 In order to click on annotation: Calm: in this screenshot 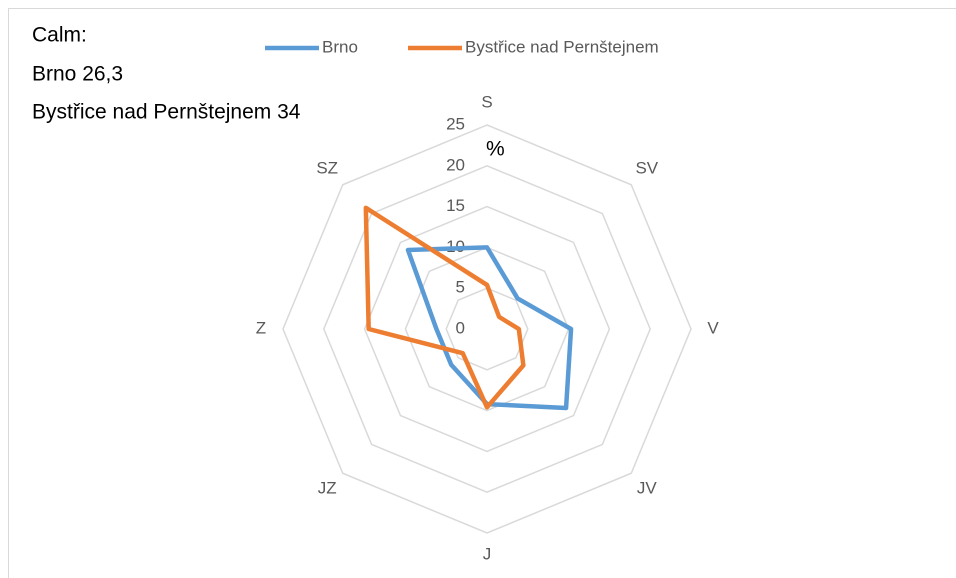, I will do `click(59, 35)`.